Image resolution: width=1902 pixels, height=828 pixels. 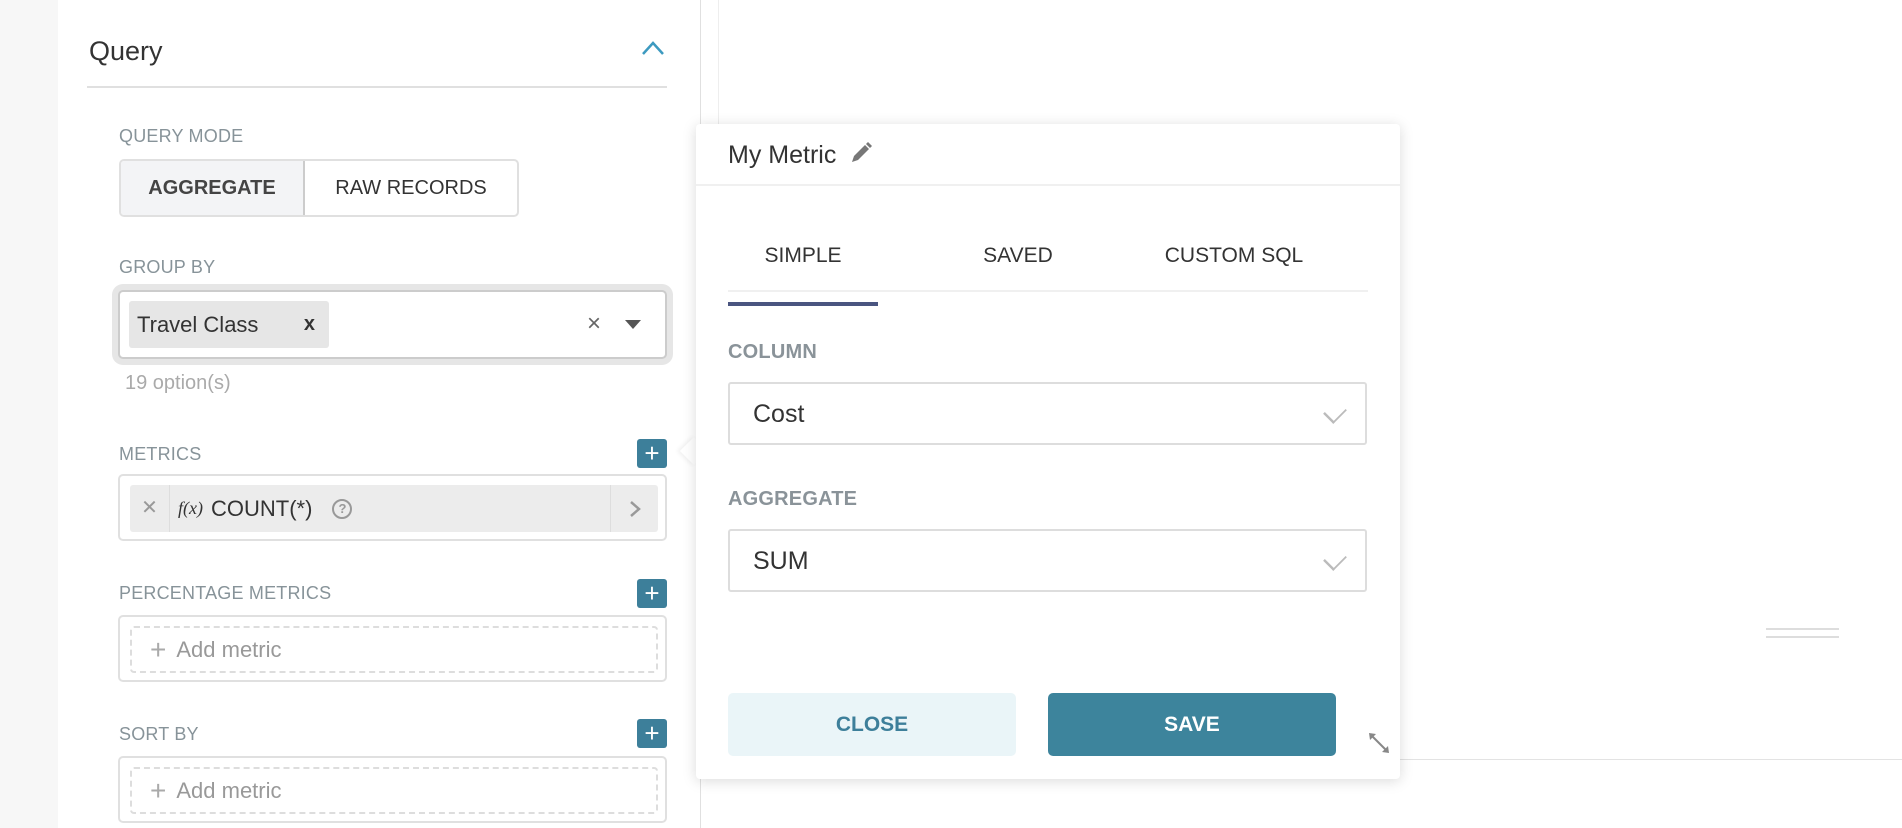 What do you see at coordinates (652, 593) in the screenshot?
I see `add-percentage-metric-button: +` at bounding box center [652, 593].